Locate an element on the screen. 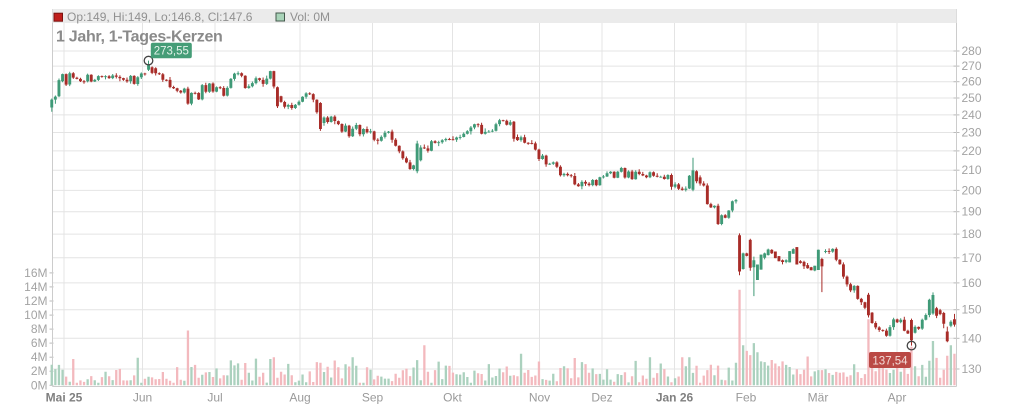 Image resolution: width=1024 pixels, height=414 pixels. svg-text: 260 is located at coordinates (972, 82).